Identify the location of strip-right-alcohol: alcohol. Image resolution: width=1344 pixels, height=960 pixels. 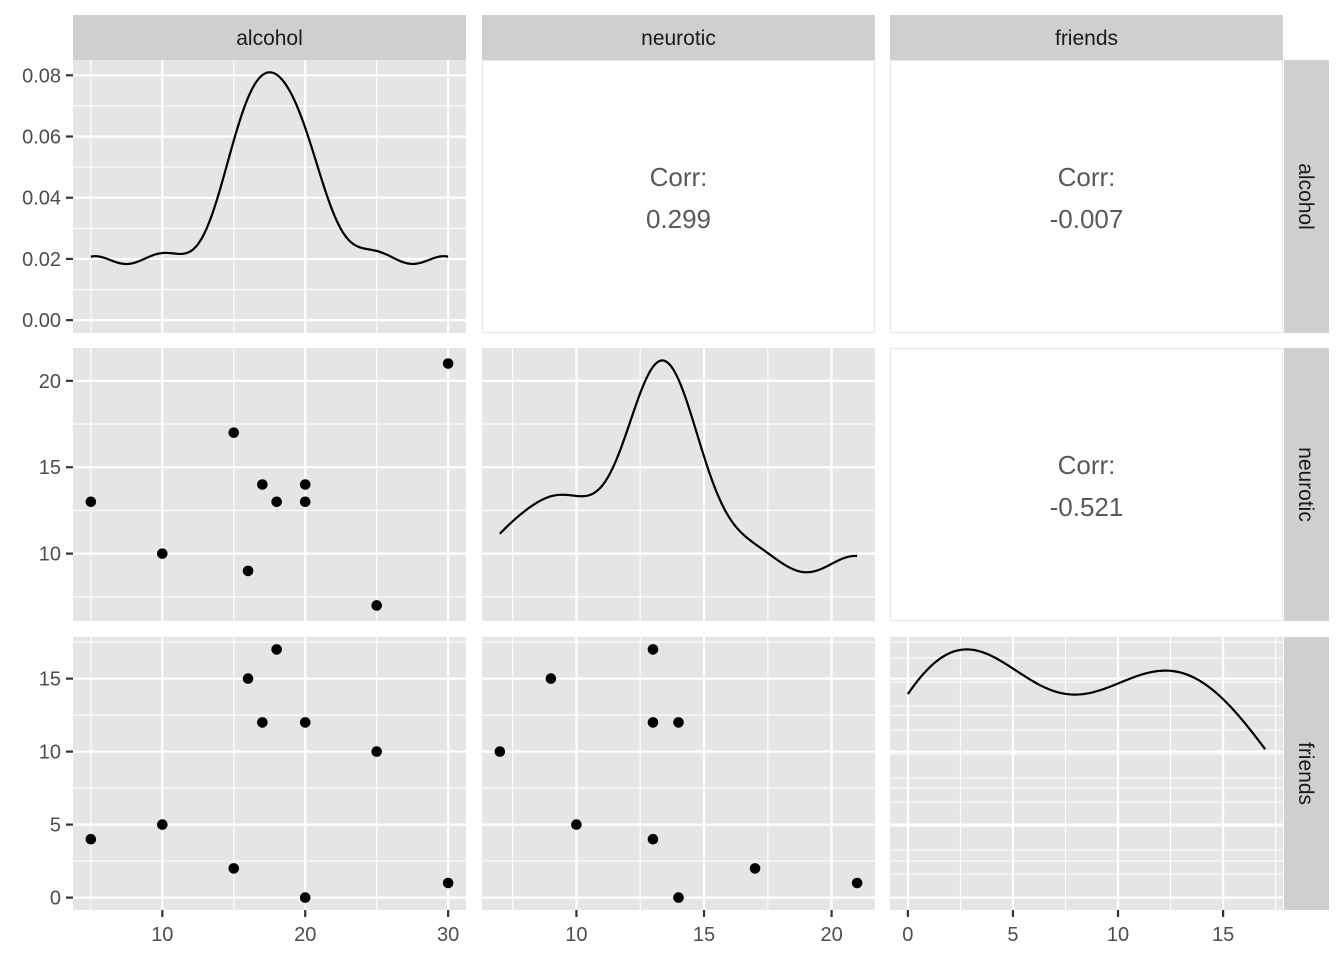
(1305, 196).